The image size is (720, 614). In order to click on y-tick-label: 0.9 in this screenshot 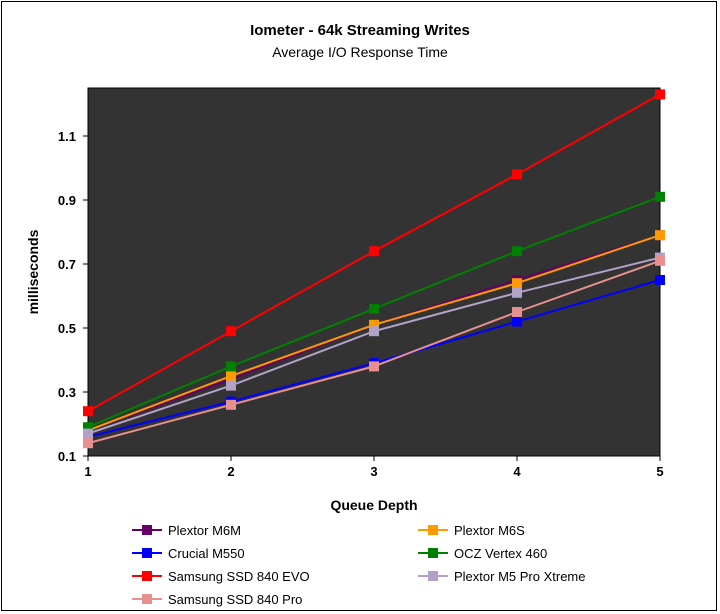, I will do `click(67, 200)`.